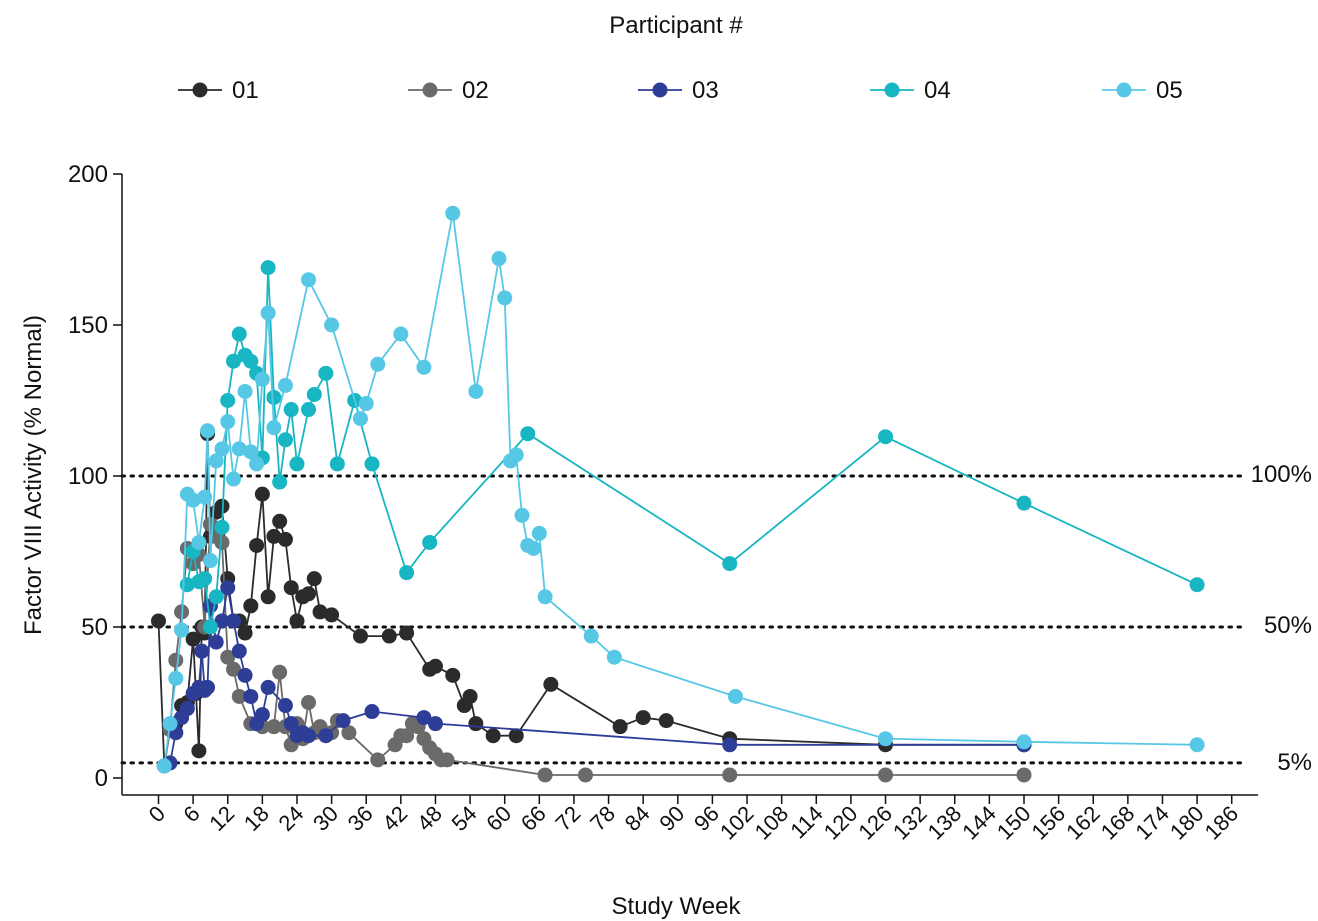 The width and height of the screenshot is (1318, 921). Describe the element at coordinates (88, 476) in the screenshot. I see `y-tick-label: 100` at that location.